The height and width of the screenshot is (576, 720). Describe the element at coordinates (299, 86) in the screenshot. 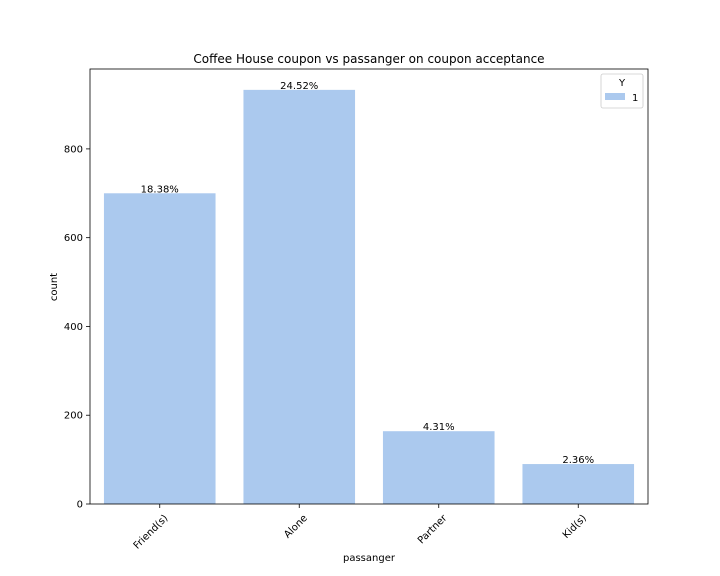

I see `bar-value-label: 24.52%` at that location.